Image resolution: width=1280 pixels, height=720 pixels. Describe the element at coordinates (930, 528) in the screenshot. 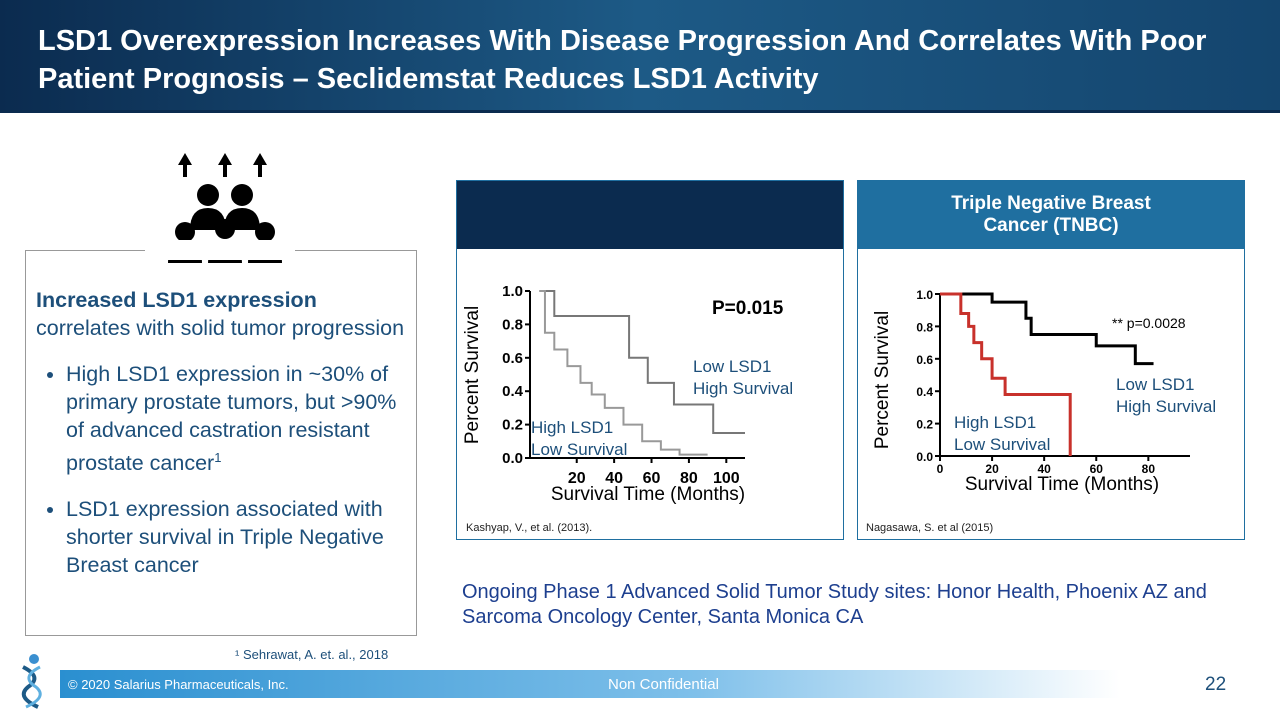

I see `citation: Nagasawa, S. et al (2015)` at that location.